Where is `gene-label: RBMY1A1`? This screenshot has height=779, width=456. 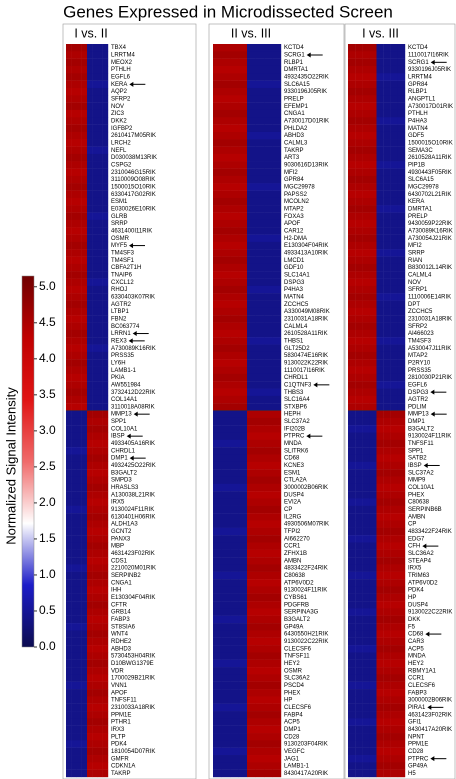 gene-label: RBMY1A1 is located at coordinates (422, 671).